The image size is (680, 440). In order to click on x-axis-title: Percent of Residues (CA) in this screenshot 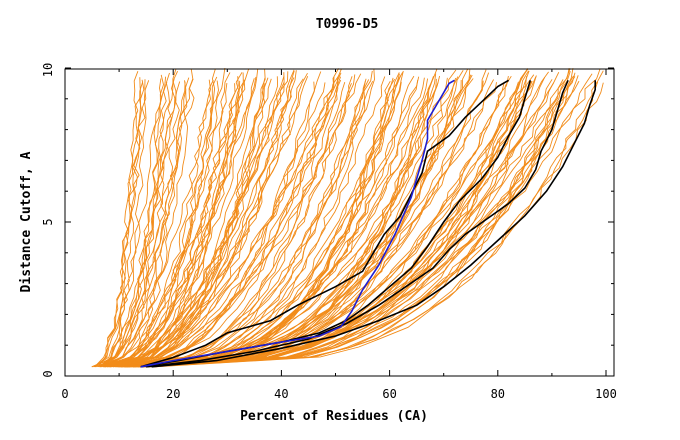, I will do `click(334, 416)`.